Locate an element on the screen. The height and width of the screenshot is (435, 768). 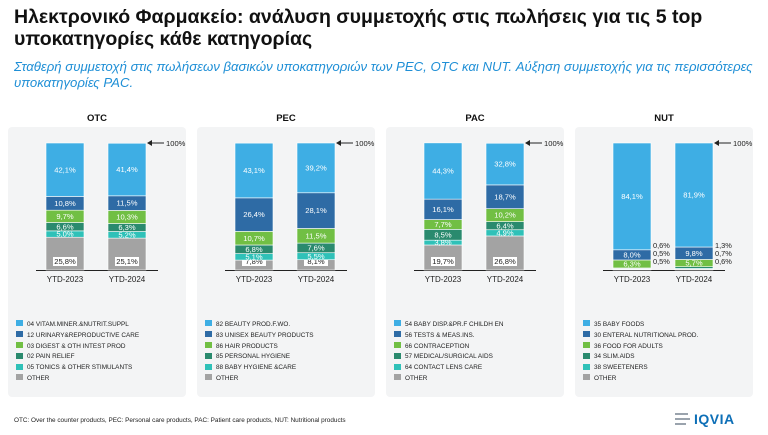
legend-item: 82 BEAUTY PROD.F.WO. is located at coordinates (291, 325).